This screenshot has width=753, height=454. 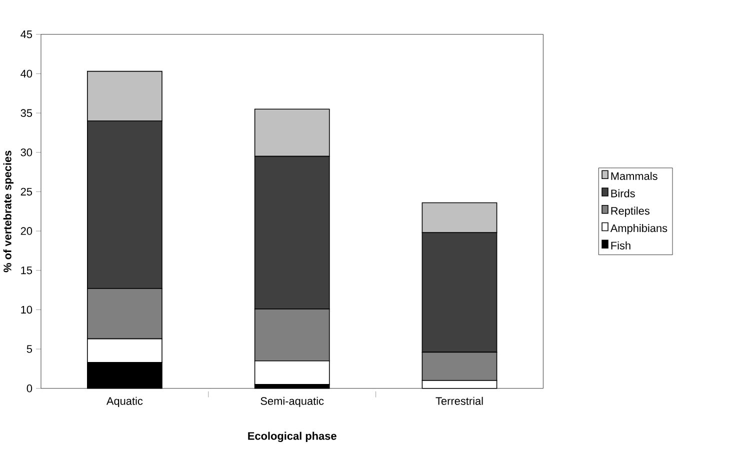 I want to click on y-tick-label: 25, so click(x=26, y=192).